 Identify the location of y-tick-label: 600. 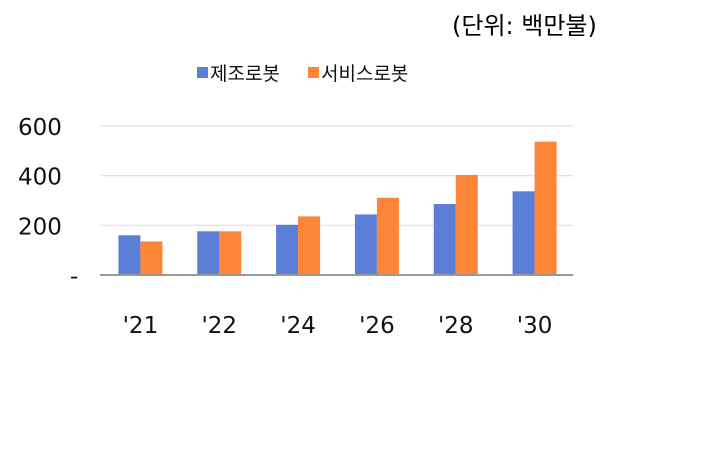
(40, 128).